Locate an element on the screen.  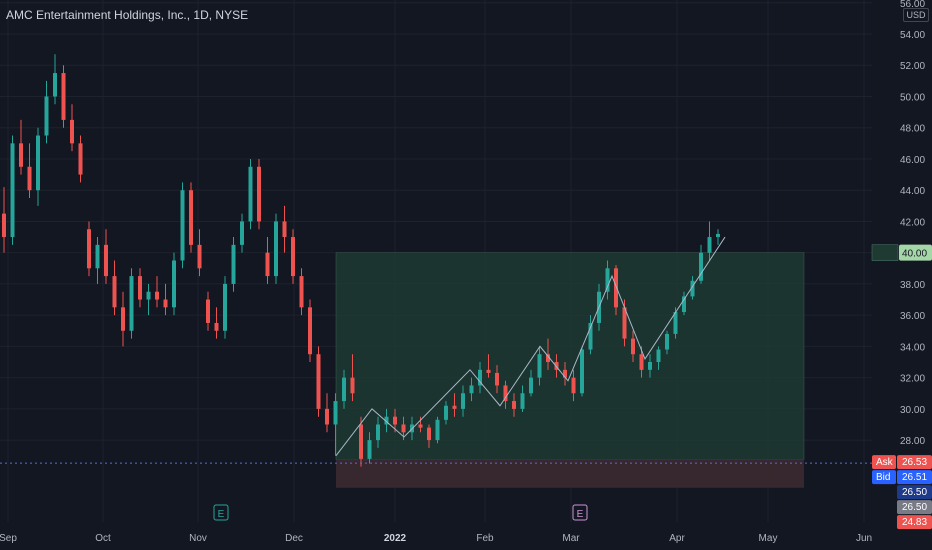
ask-badge is located at coordinates (884, 462).